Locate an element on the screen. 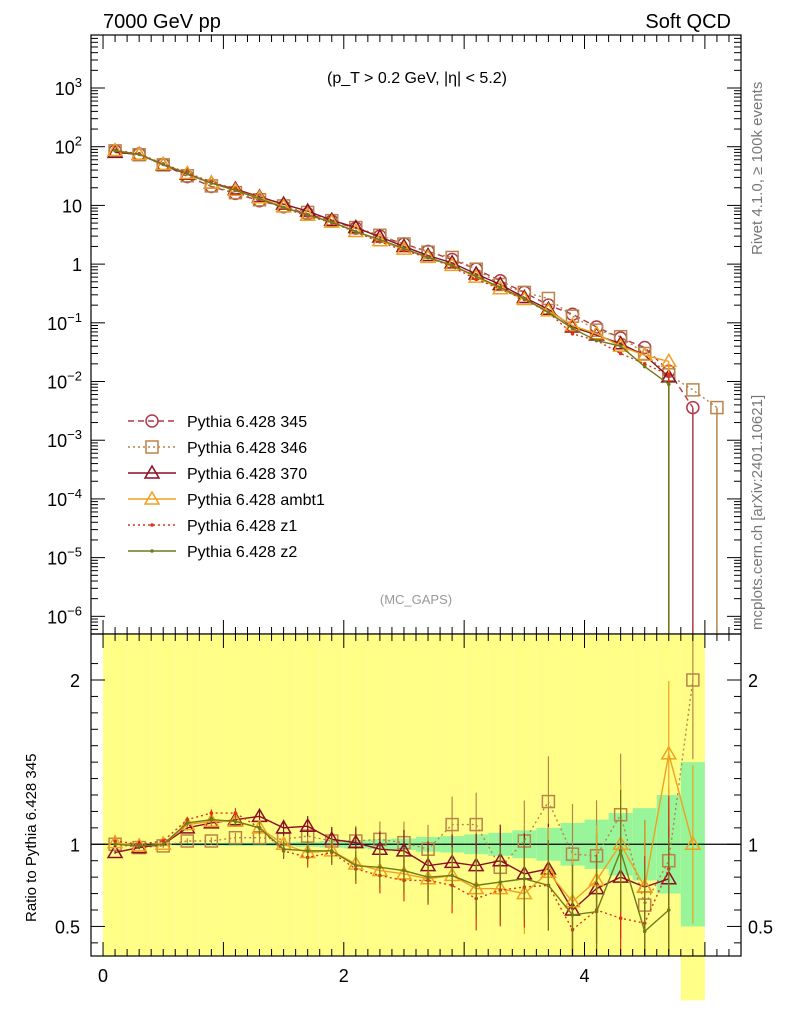  rivet-version-label: Rivet 4.1.0, ≥ 100k events is located at coordinates (757, 168).